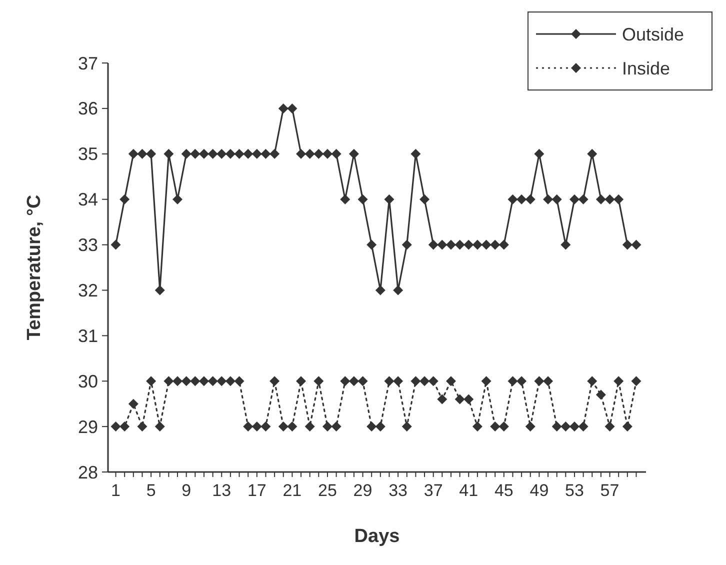 The image size is (726, 565). What do you see at coordinates (88, 245) in the screenshot?
I see `y-tick-label: 33` at bounding box center [88, 245].